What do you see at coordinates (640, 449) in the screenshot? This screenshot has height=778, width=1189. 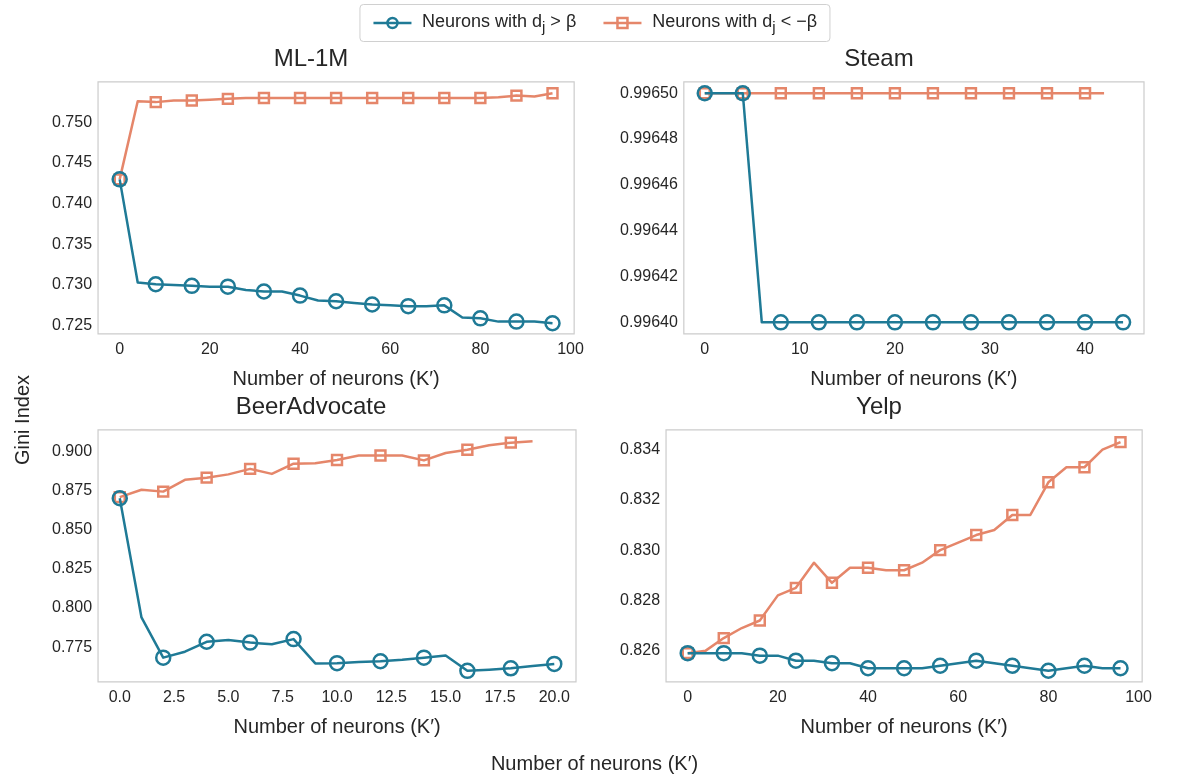 I see `y-tick-label: 0.834` at bounding box center [640, 449].